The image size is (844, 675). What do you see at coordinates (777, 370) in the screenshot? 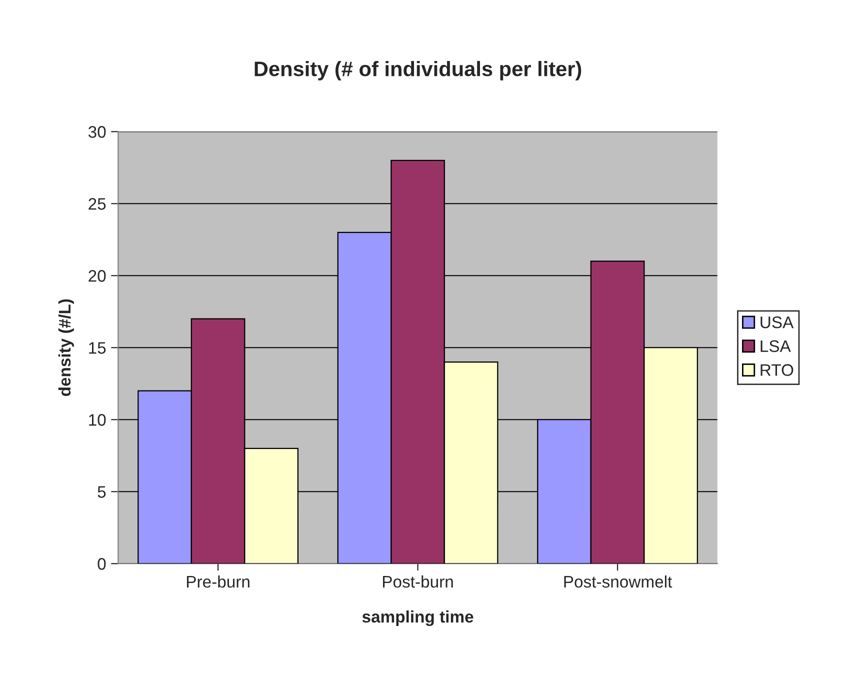
I see `legend-label: RTO` at bounding box center [777, 370].